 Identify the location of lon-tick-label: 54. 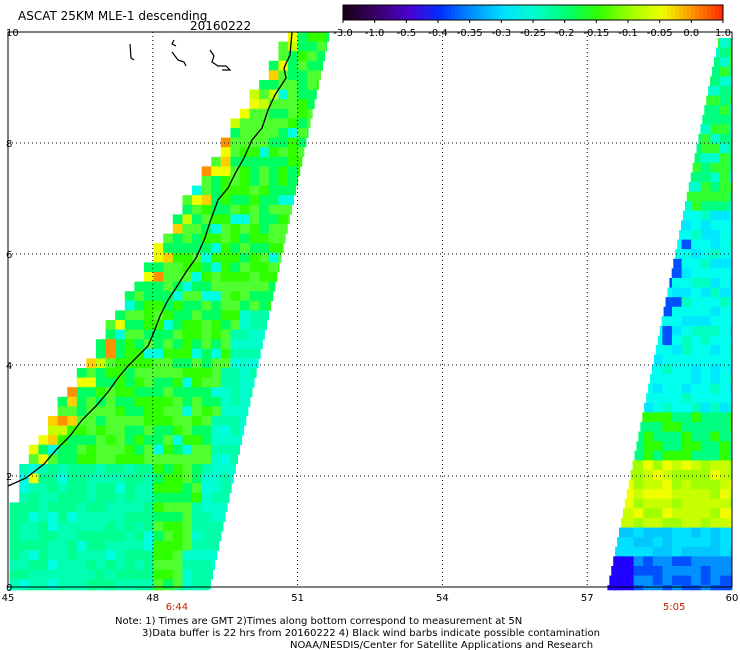
(442, 598).